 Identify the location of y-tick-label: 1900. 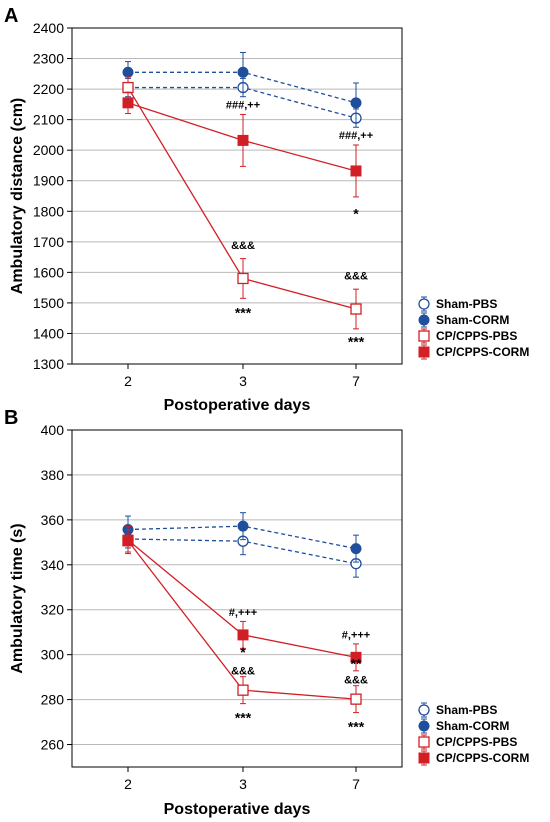
(48, 181).